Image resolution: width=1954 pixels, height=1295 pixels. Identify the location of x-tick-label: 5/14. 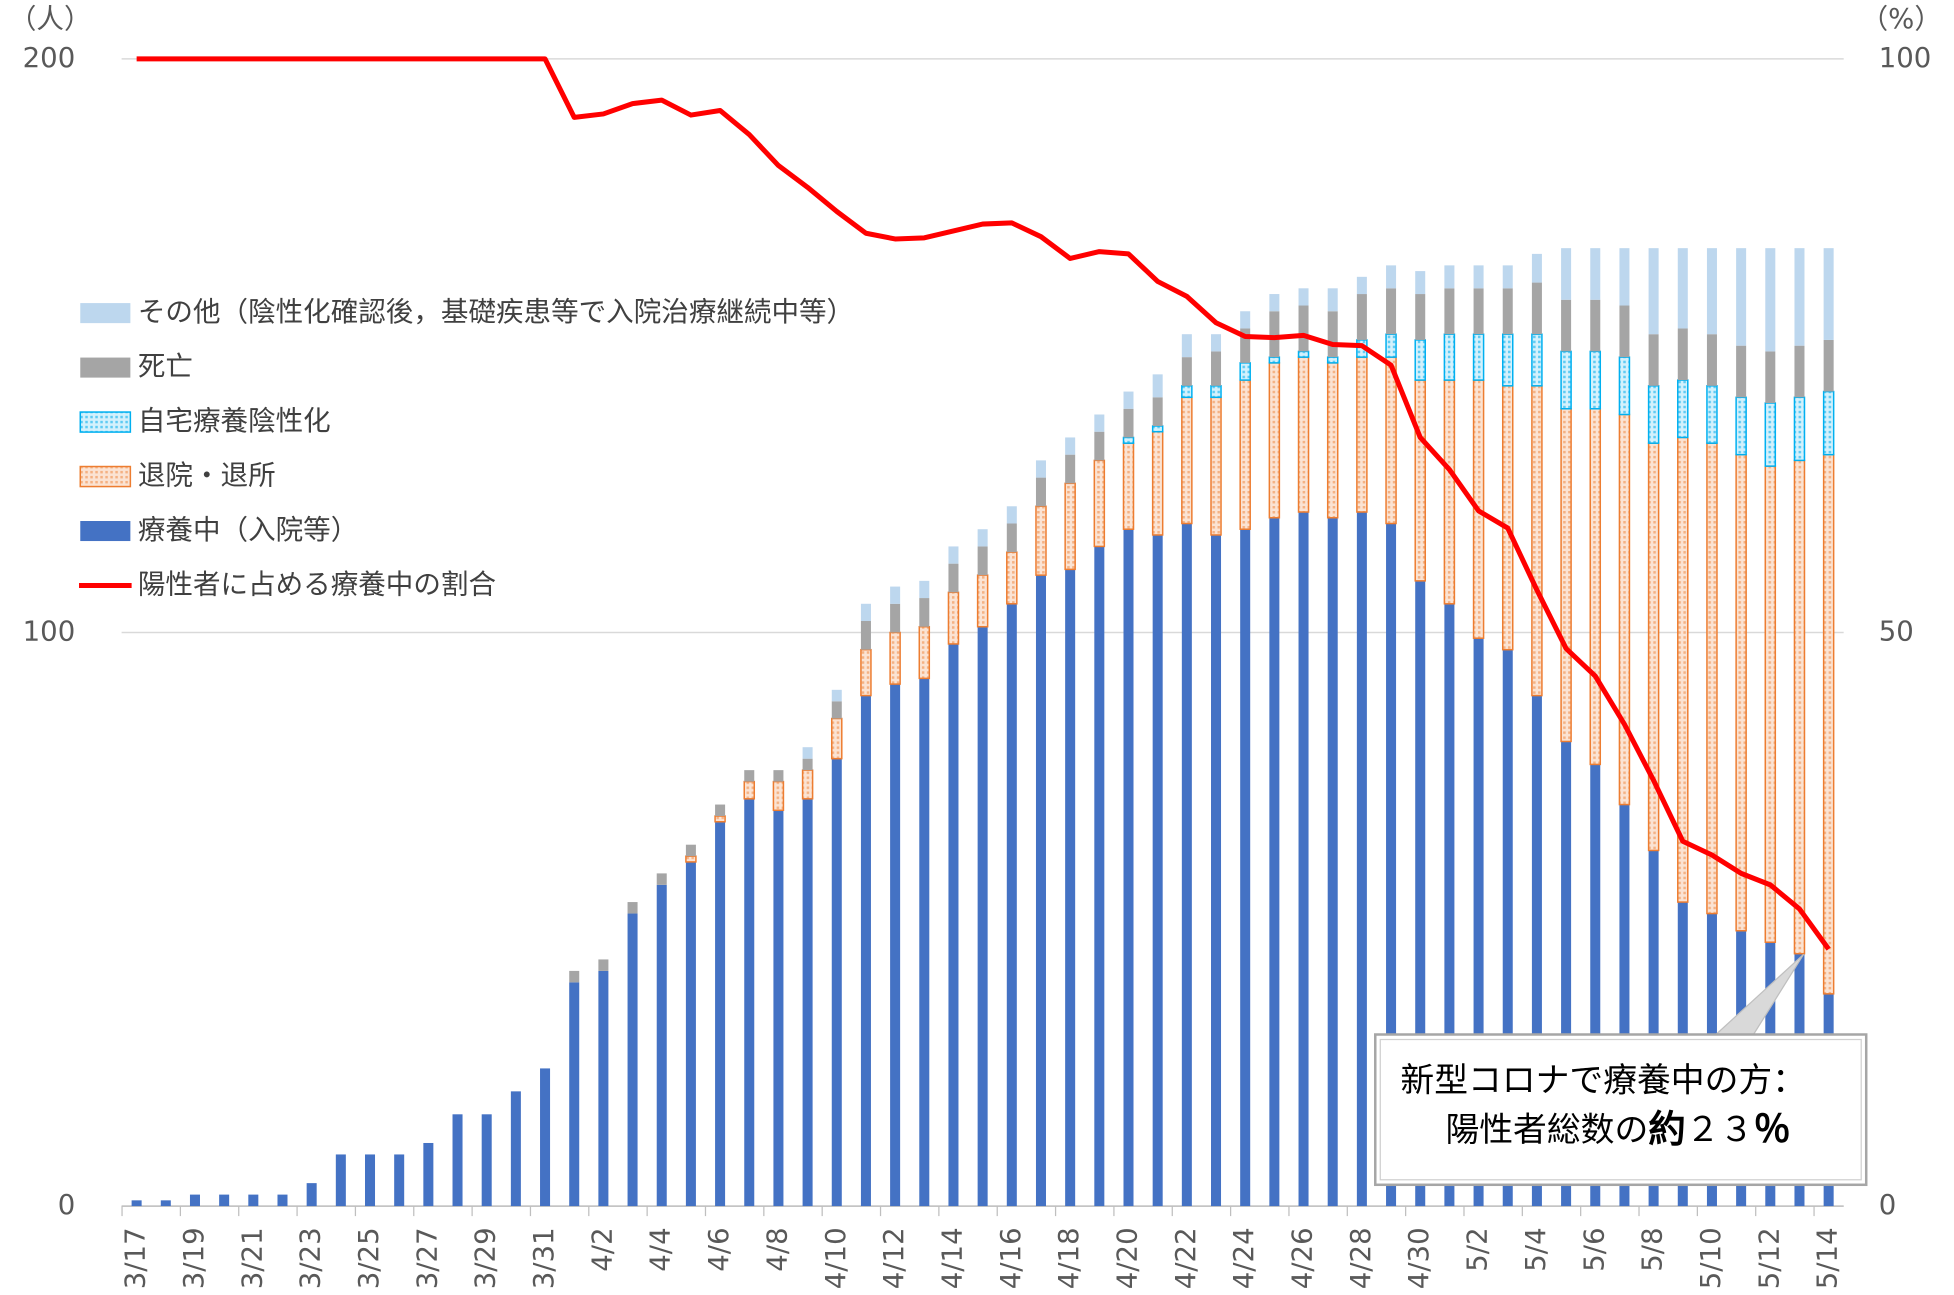
(1828, 1258).